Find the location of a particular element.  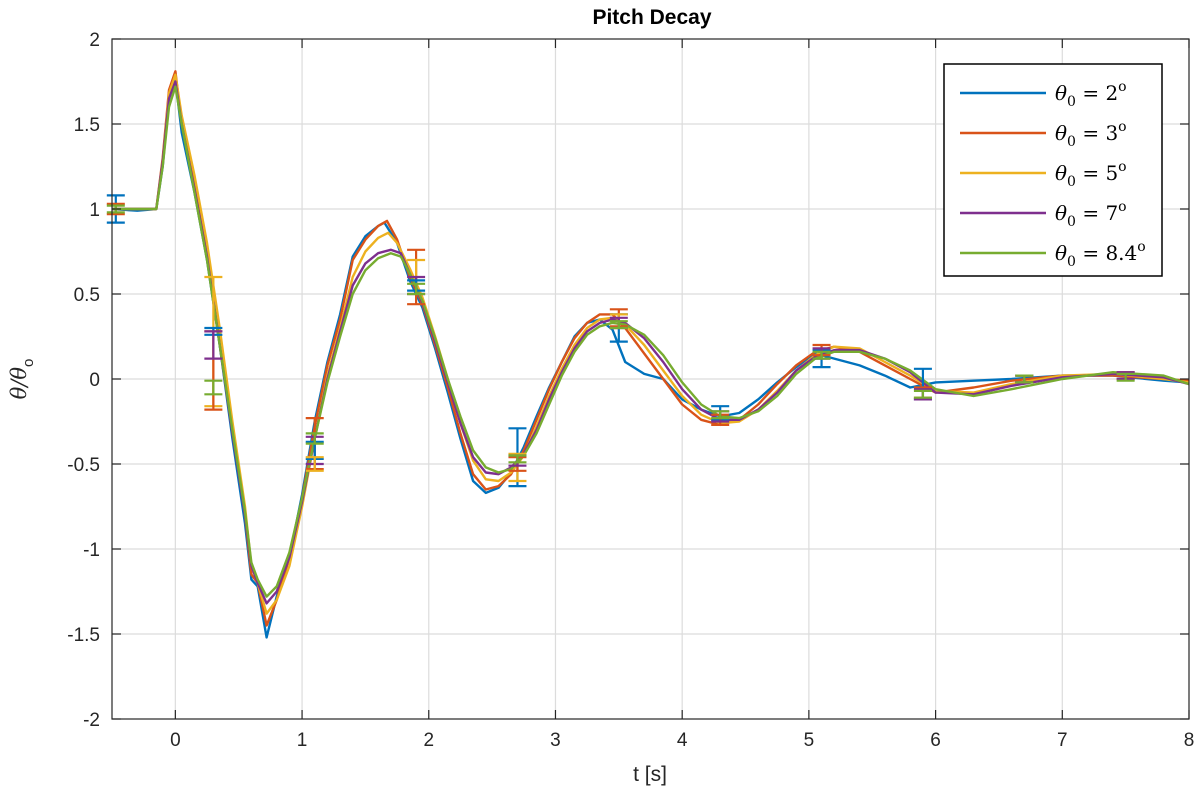

y-tick-label: 1 is located at coordinates (94, 210).